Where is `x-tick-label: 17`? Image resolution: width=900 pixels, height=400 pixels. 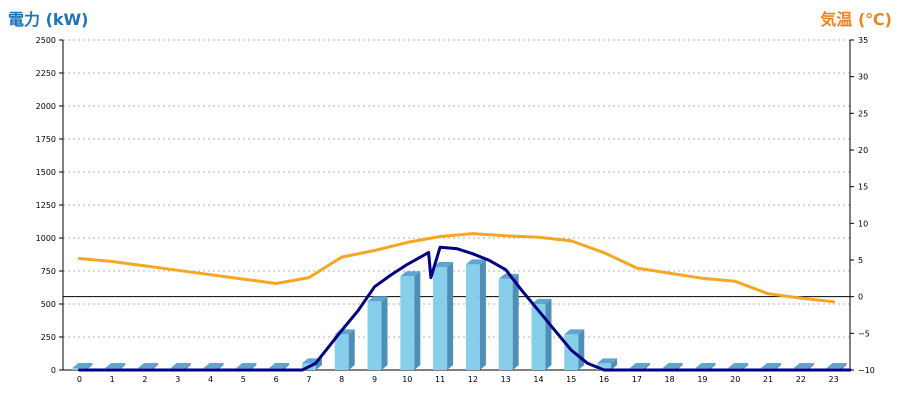
x-tick-label: 17 is located at coordinates (637, 379).